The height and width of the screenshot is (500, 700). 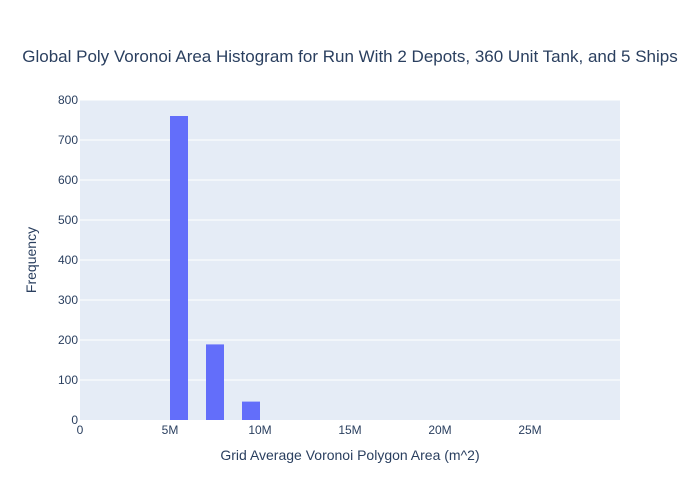 What do you see at coordinates (68, 300) in the screenshot?
I see `y-tick-label: 300` at bounding box center [68, 300].